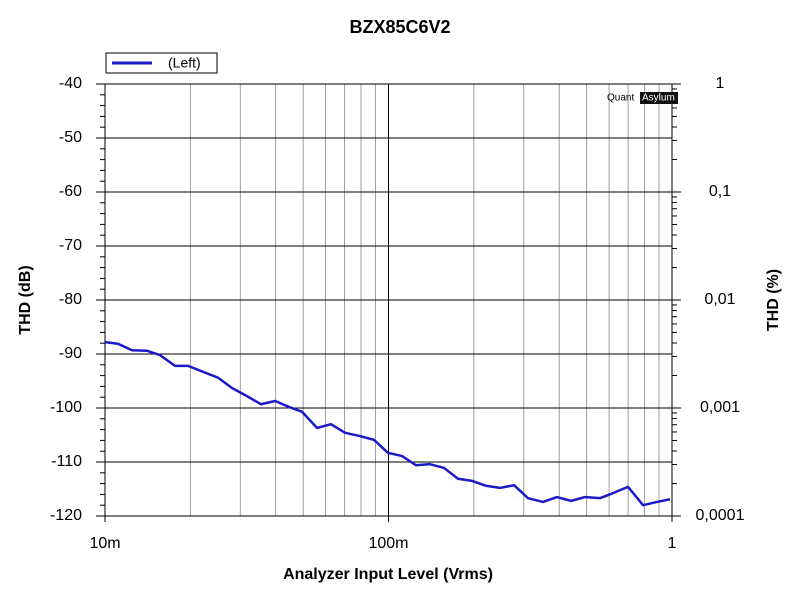 This screenshot has height=600, width=800. Describe the element at coordinates (66, 515) in the screenshot. I see `y-tick-label: -120` at that location.